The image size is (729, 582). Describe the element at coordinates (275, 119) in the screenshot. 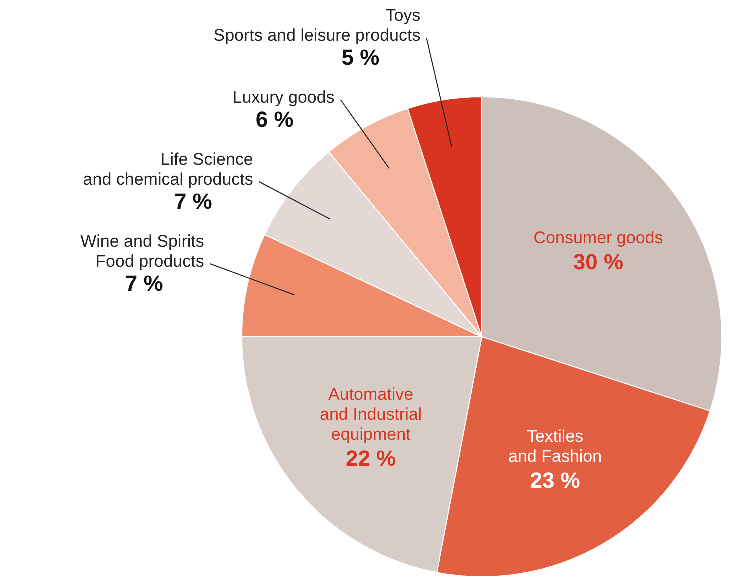

I see `data-label: 6 %` at that location.